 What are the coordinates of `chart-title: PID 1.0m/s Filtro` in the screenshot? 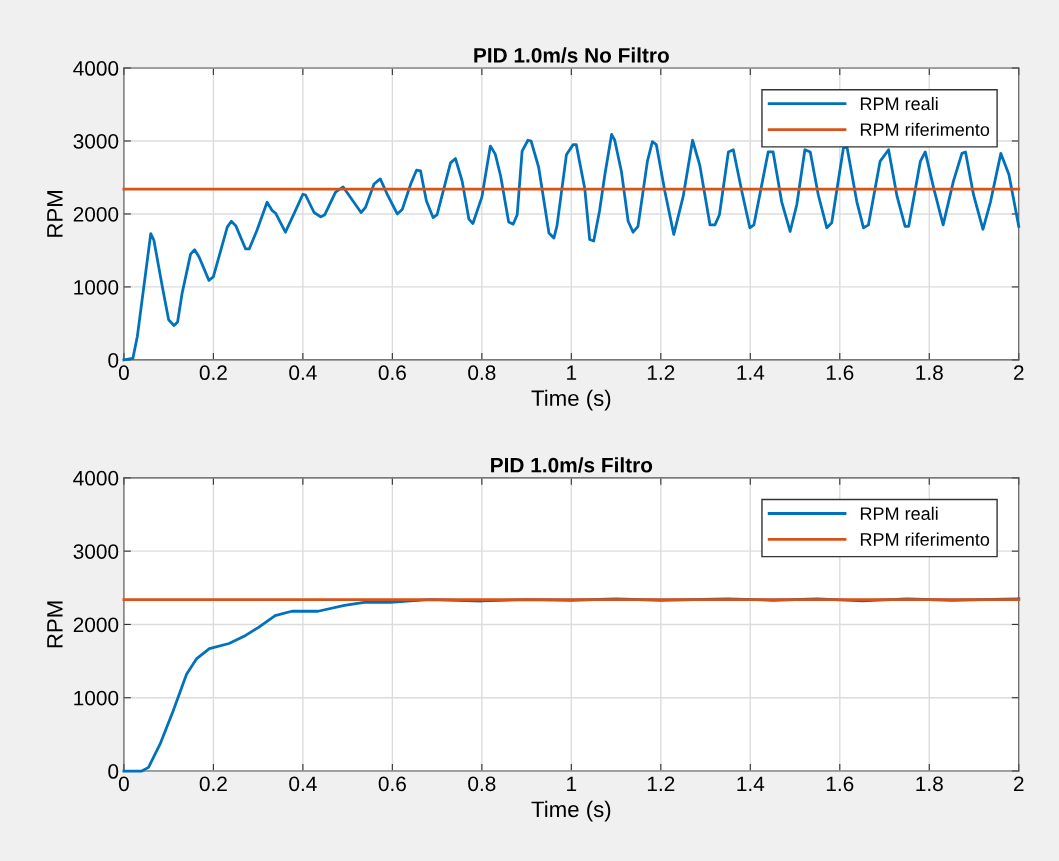 It's located at (572, 465).